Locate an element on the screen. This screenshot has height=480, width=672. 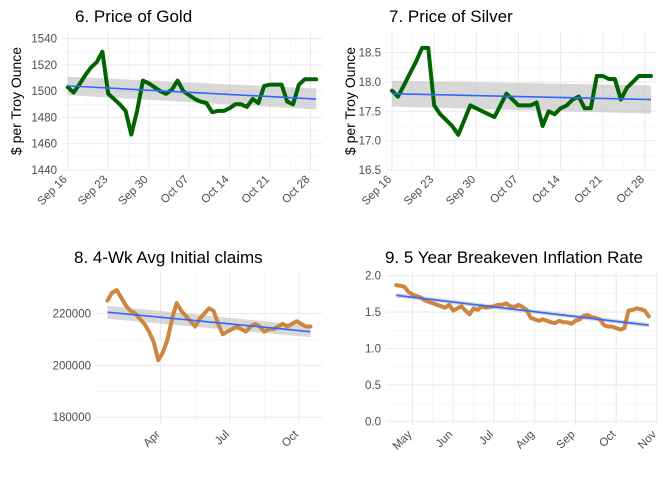
x-tick-label: Jun is located at coordinates (445, 440).